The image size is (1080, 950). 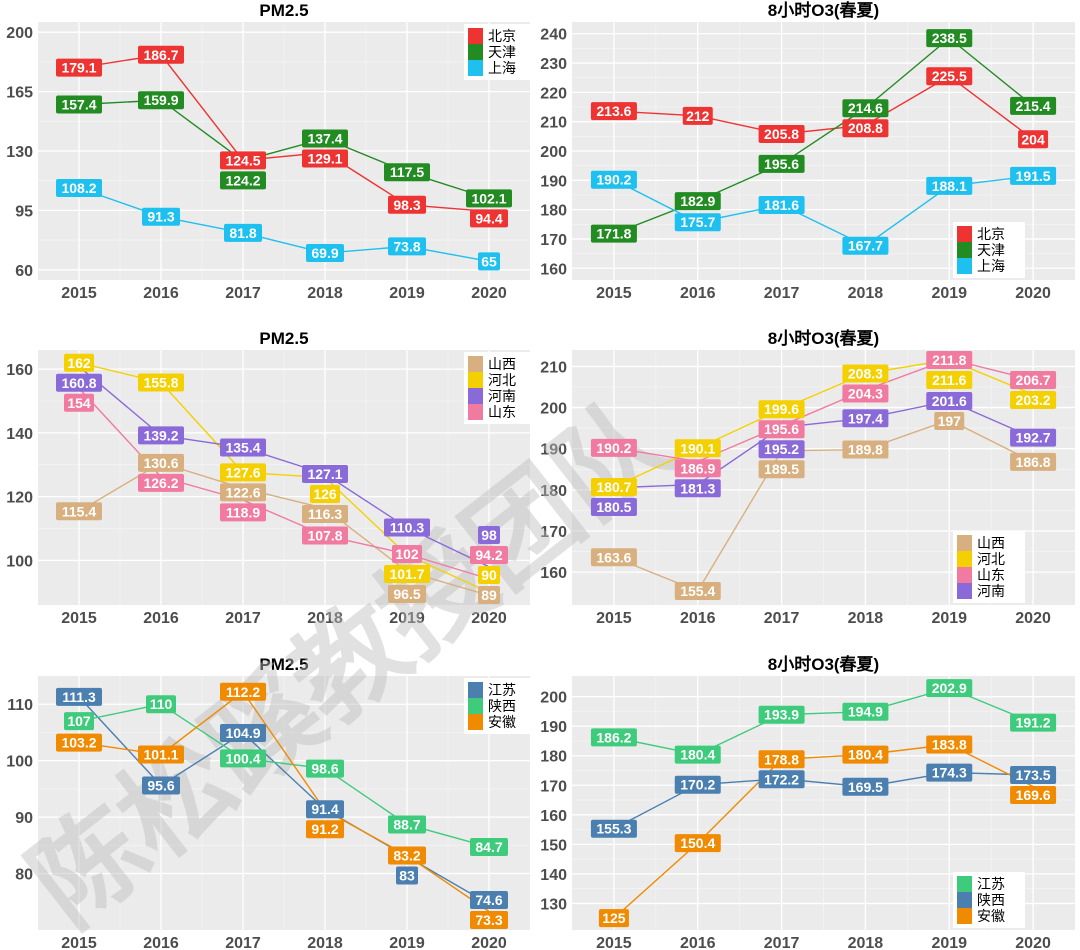 What do you see at coordinates (325, 514) in the screenshot?
I see `data-label-text: 116.3` at bounding box center [325, 514].